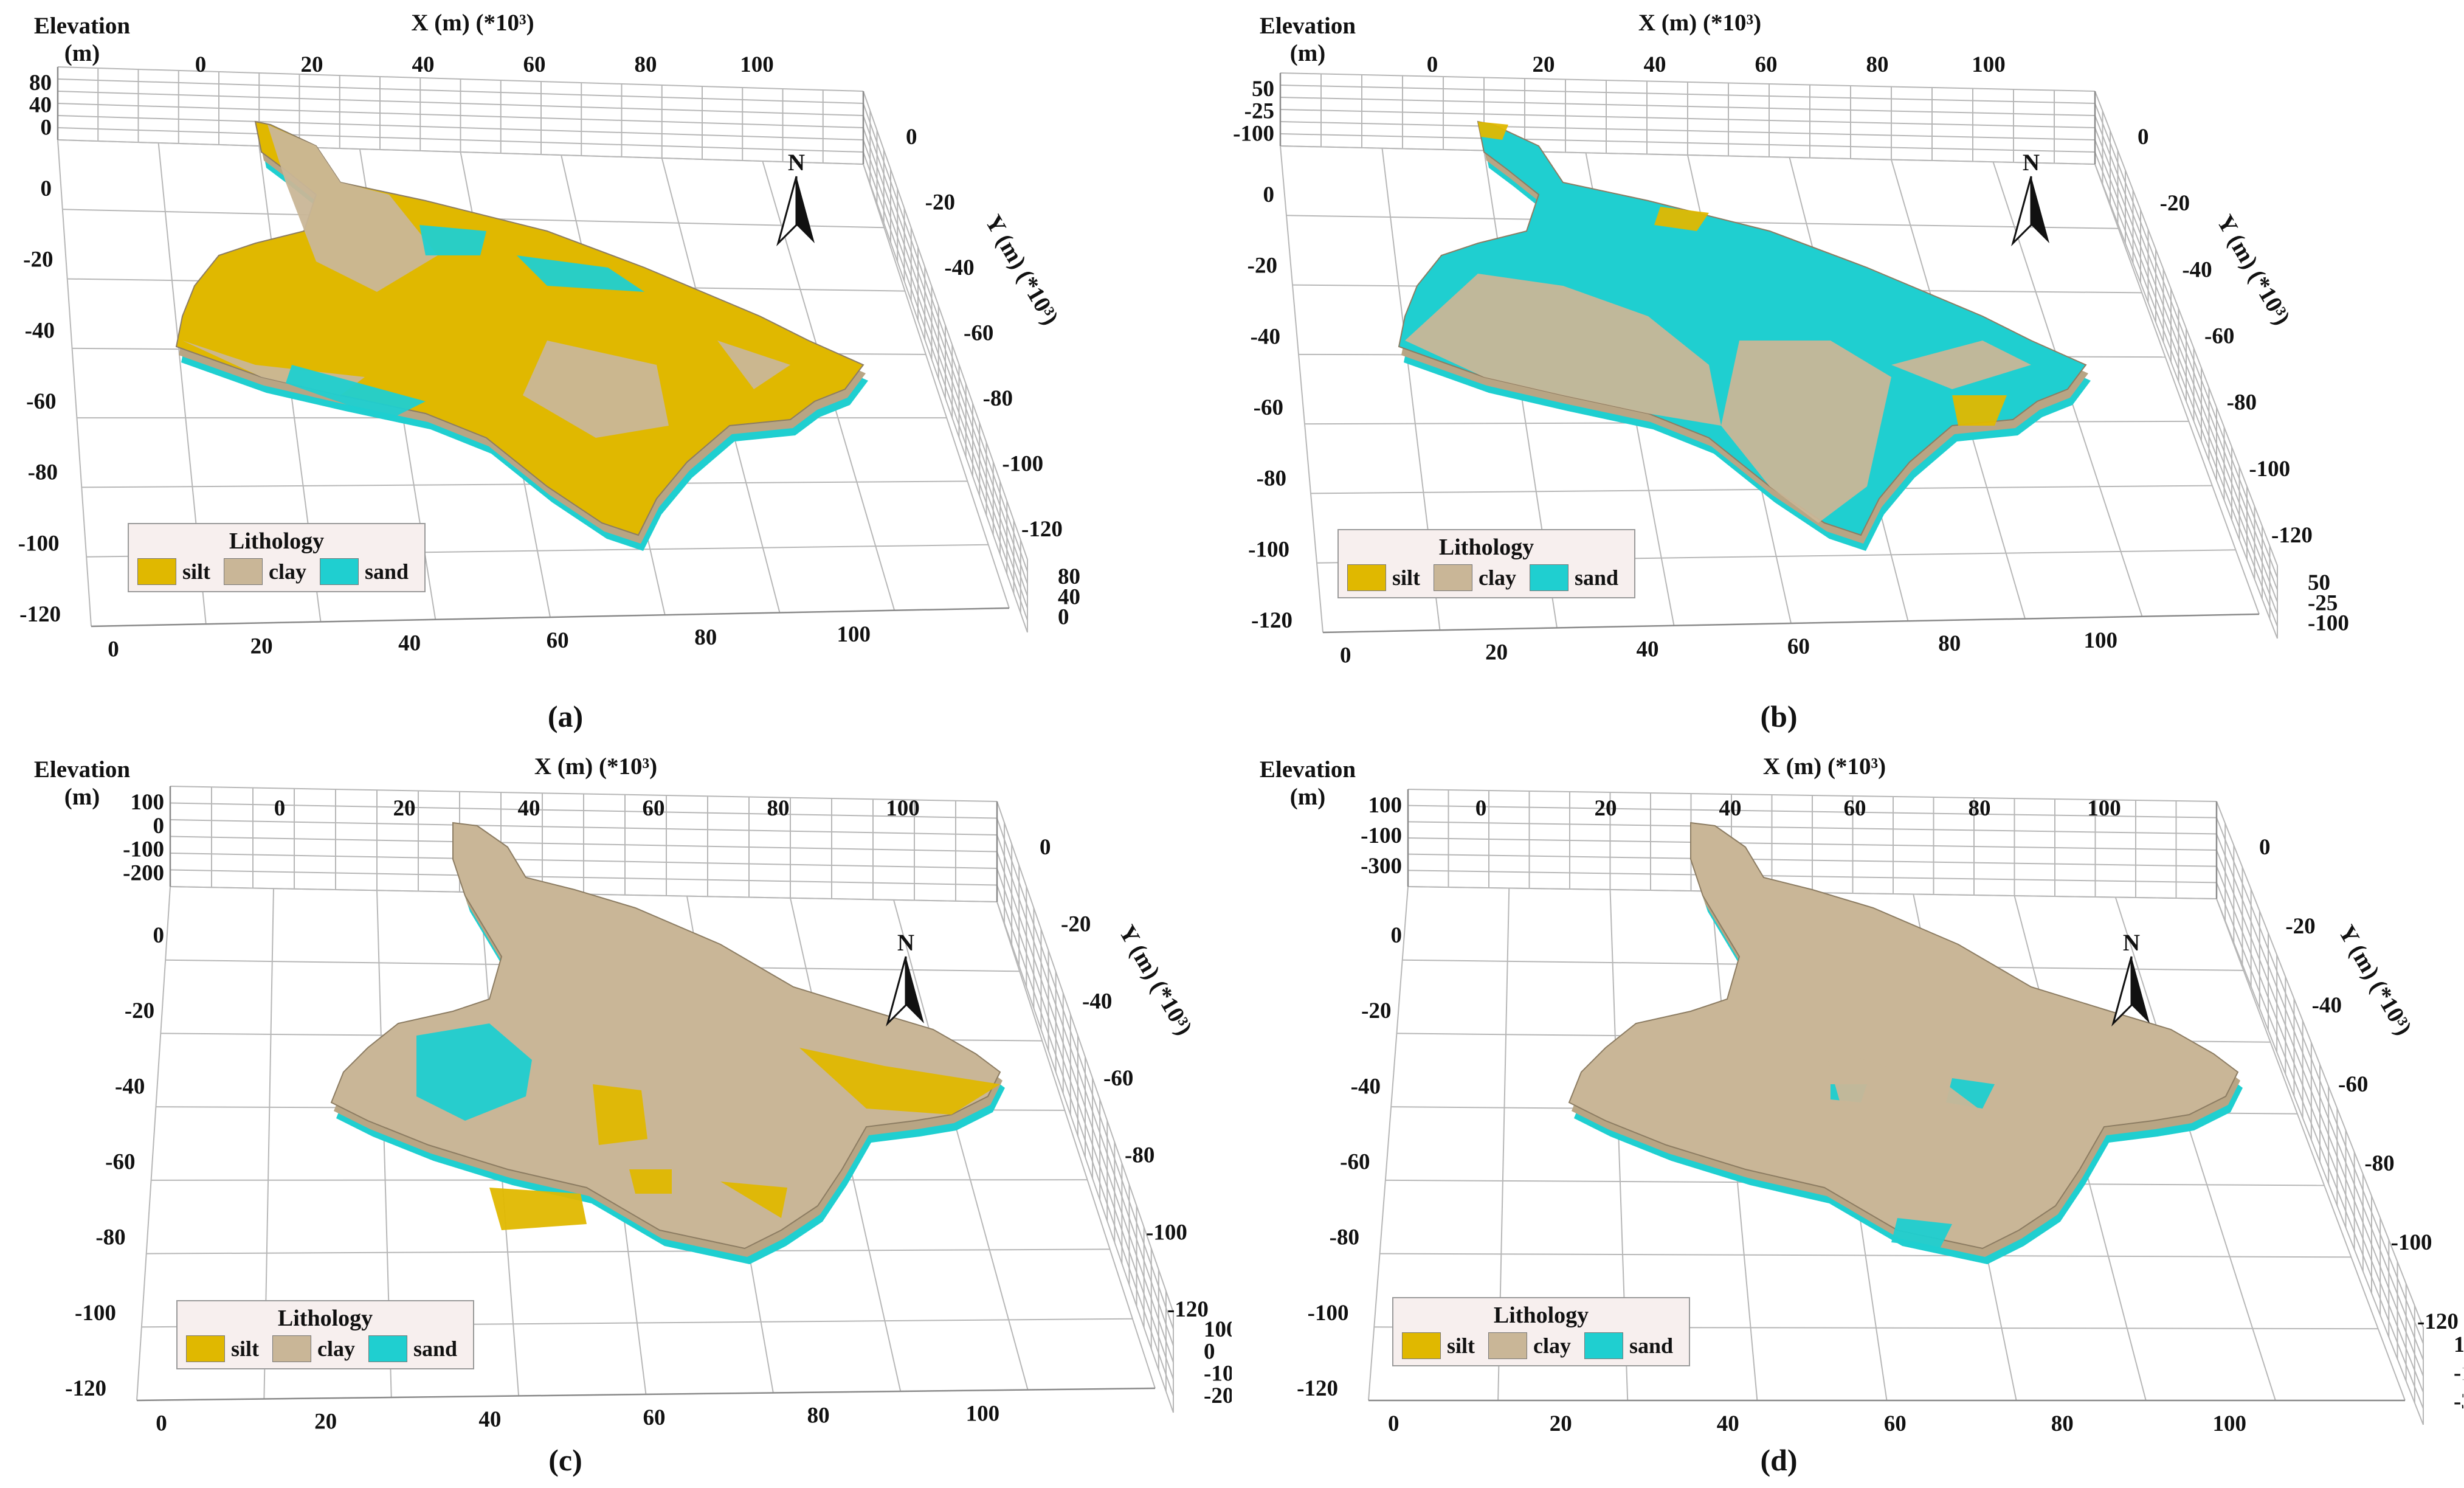 The height and width of the screenshot is (1488, 2464). I want to click on x-bottom-tick-label: 20, so click(325, 1422).